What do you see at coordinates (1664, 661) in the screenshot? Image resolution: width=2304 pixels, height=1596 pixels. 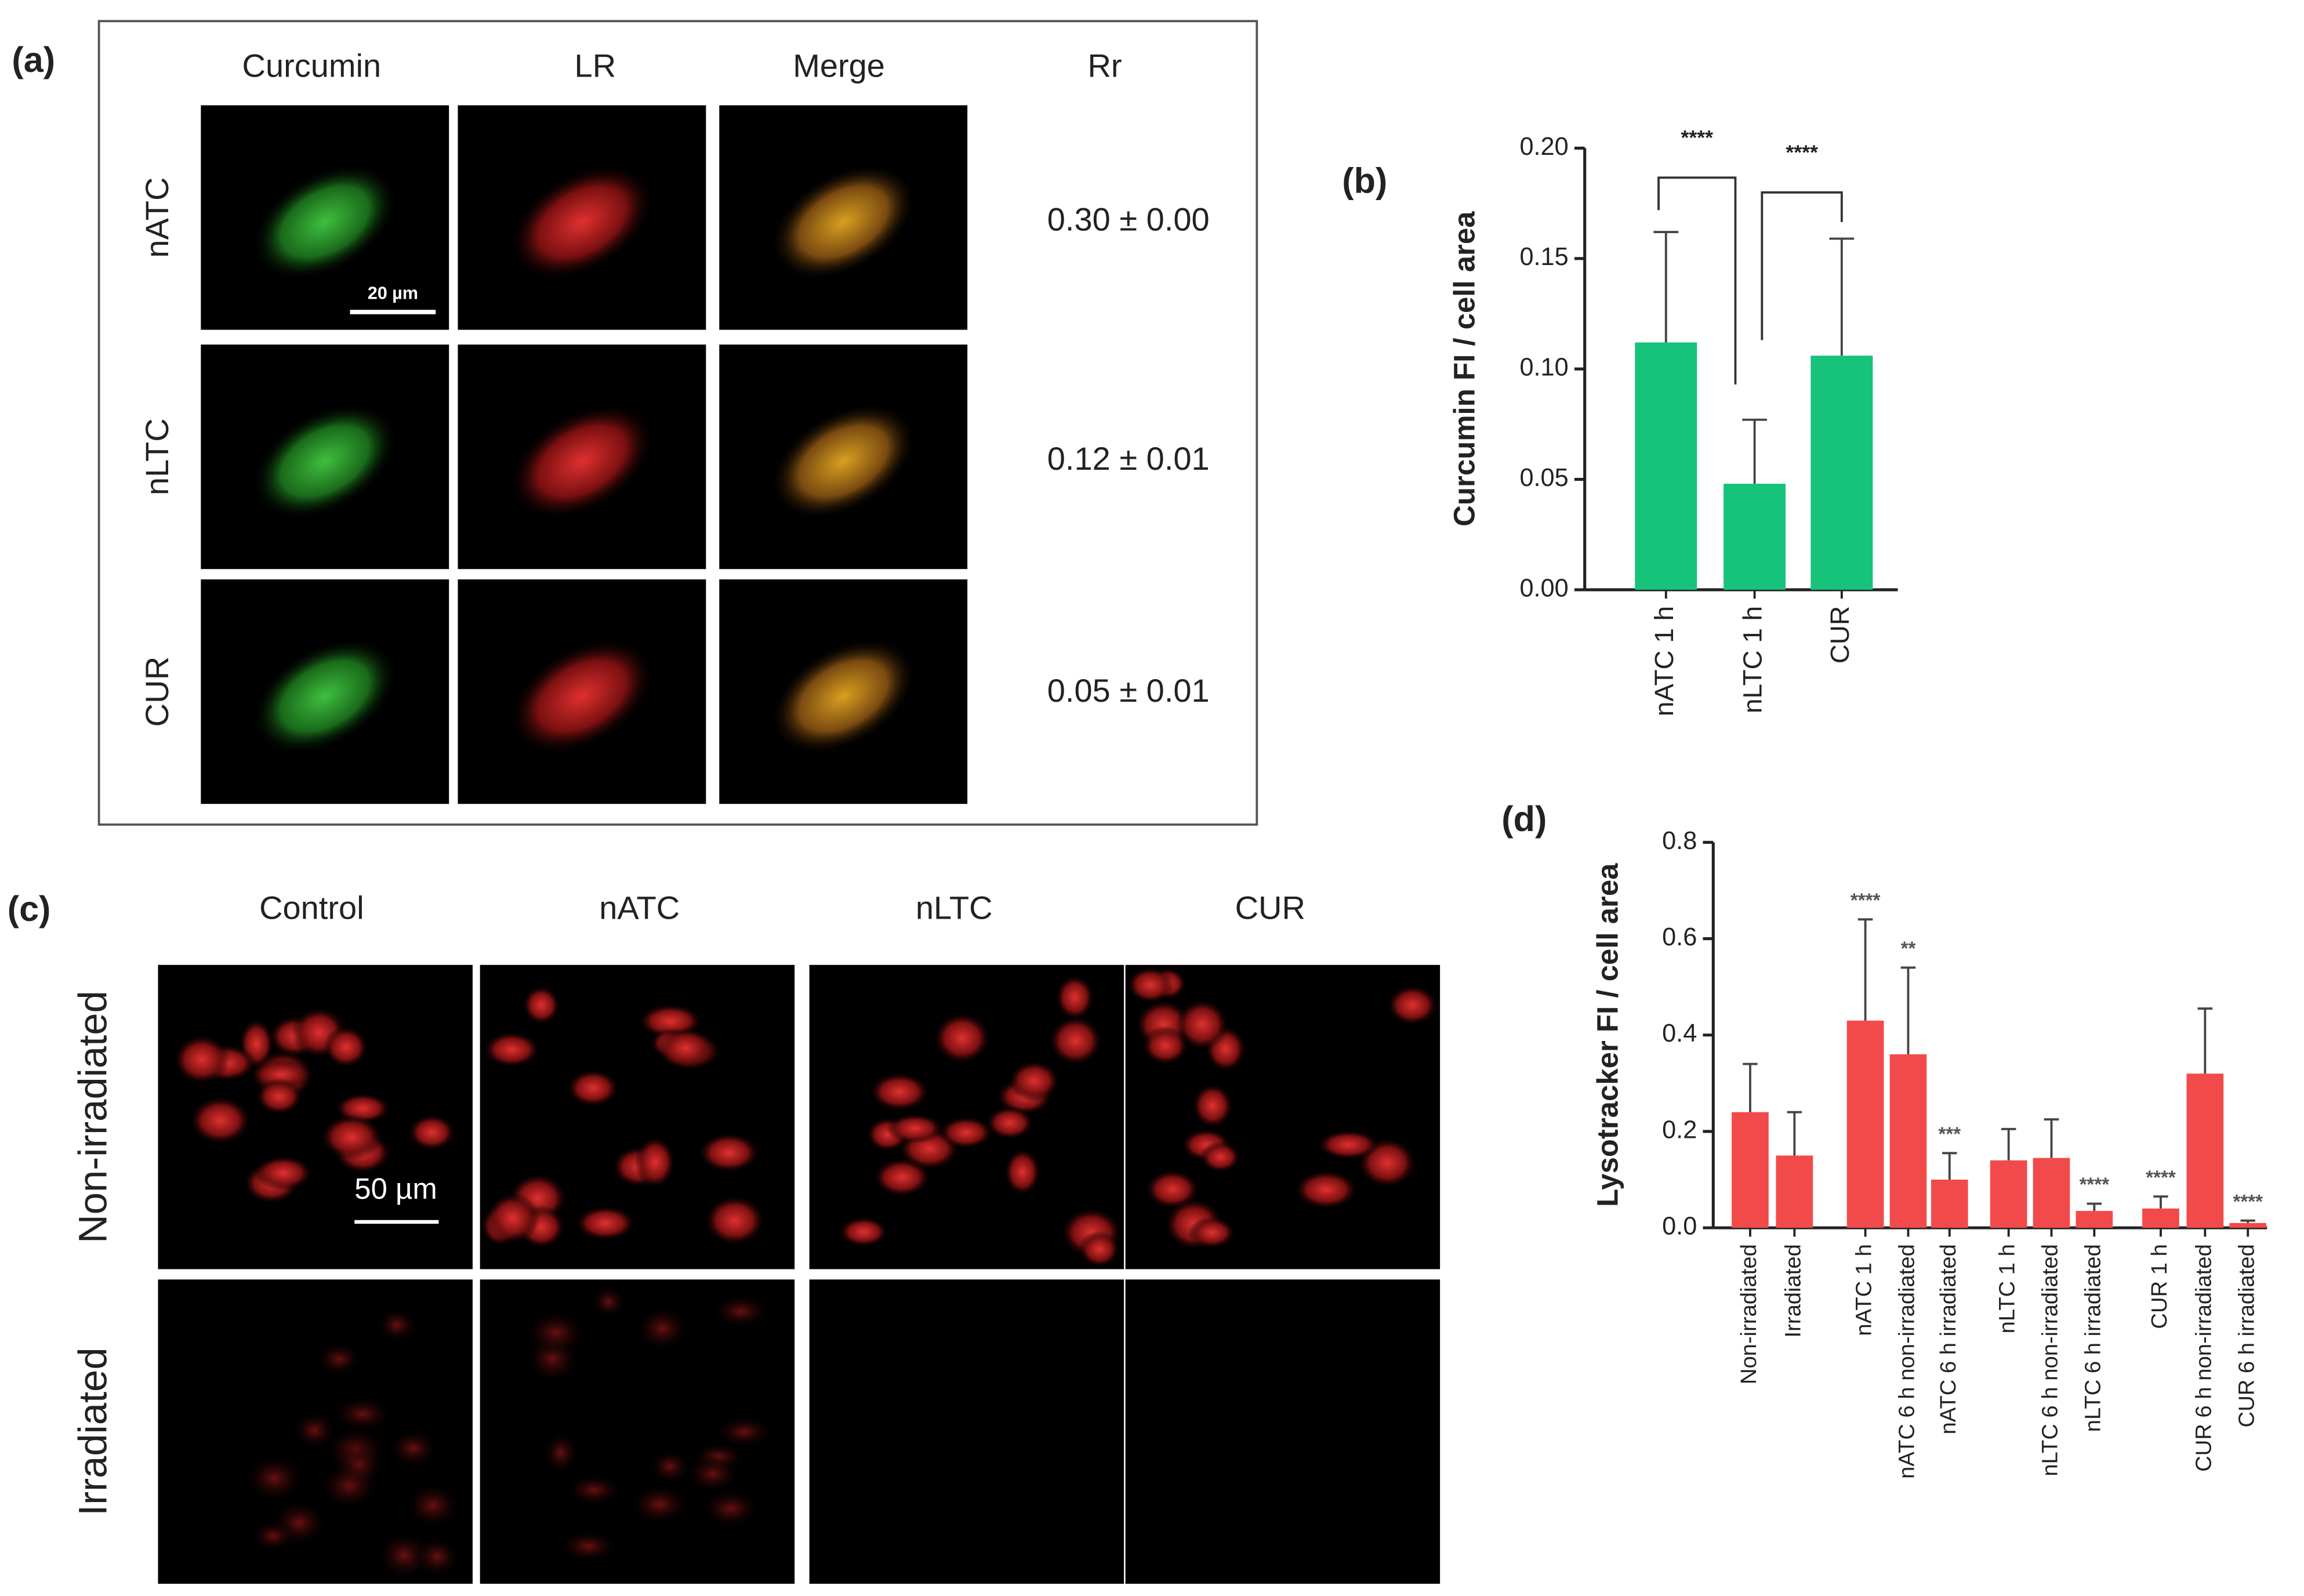 I see `x-tick-label: nATC 1 h` at bounding box center [1664, 661].